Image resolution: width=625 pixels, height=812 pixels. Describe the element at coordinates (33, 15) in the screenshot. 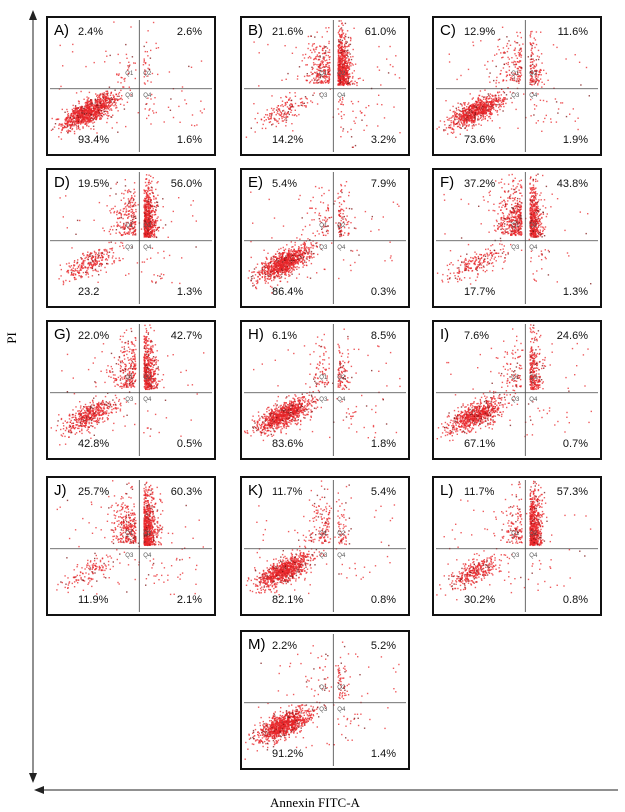

I see `y-axis-arrow-top` at that location.